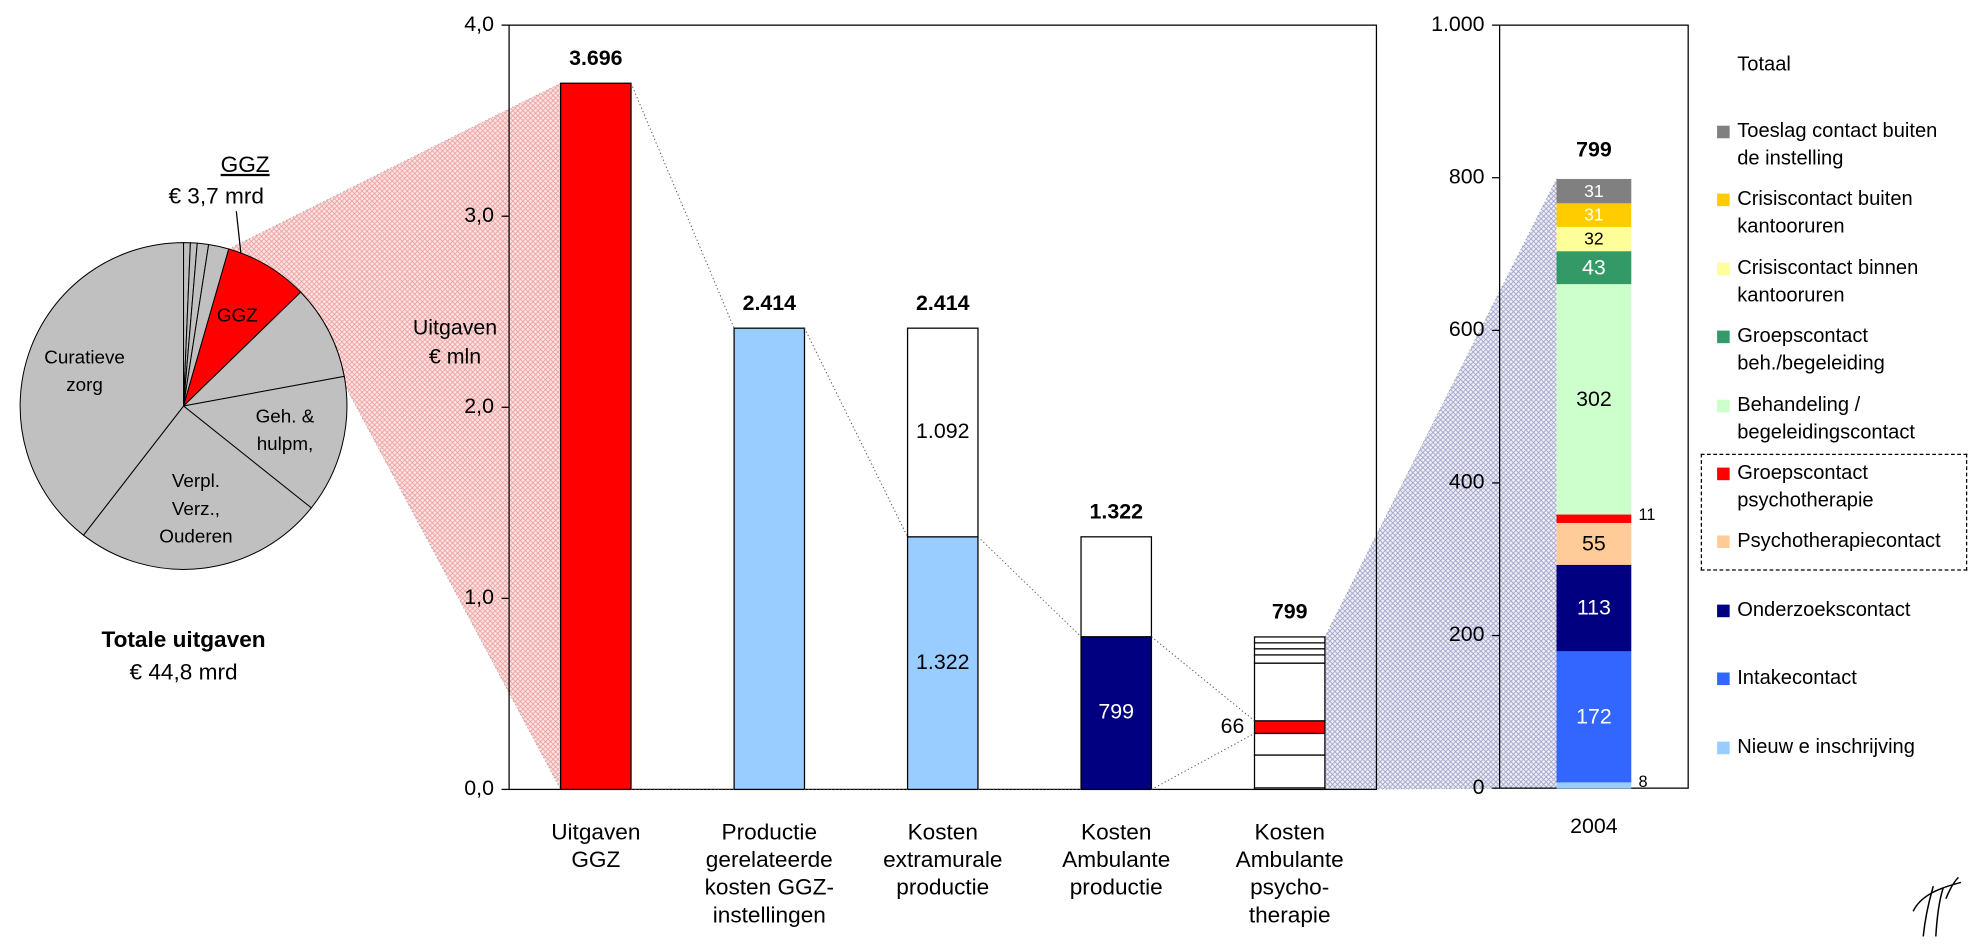 This screenshot has height=944, width=1971. Describe the element at coordinates (1233, 726) in the screenshot. I see `segment-label: 66` at that location.